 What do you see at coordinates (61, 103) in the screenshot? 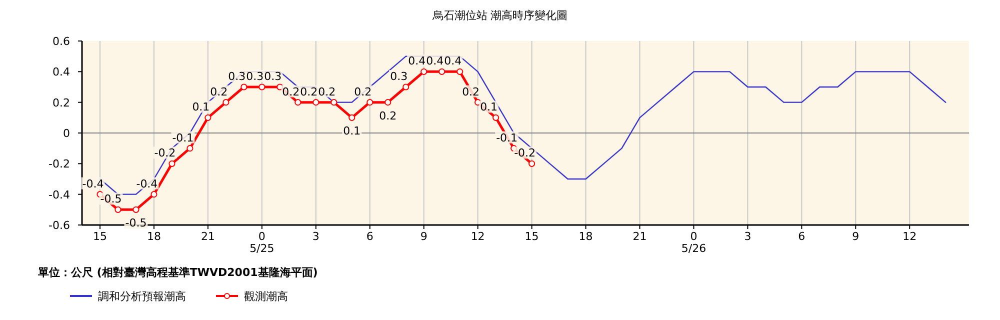
I see `y-tick-label: 0.2` at bounding box center [61, 103].